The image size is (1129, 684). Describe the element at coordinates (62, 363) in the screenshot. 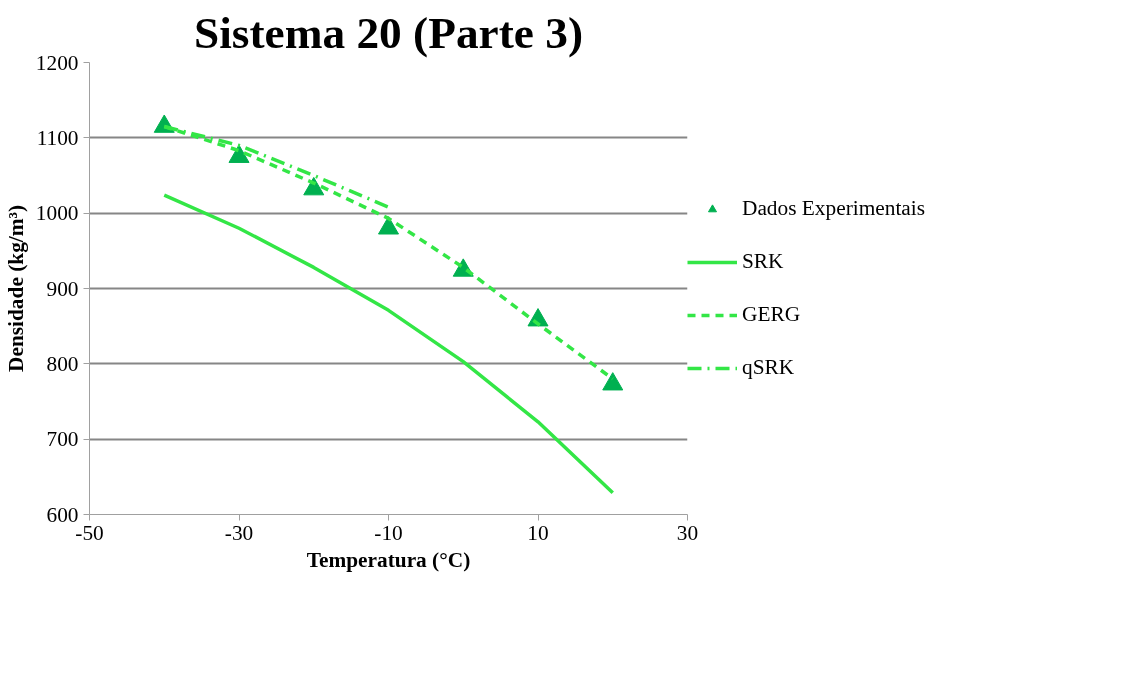

I see `y-tick-label: 800` at that location.